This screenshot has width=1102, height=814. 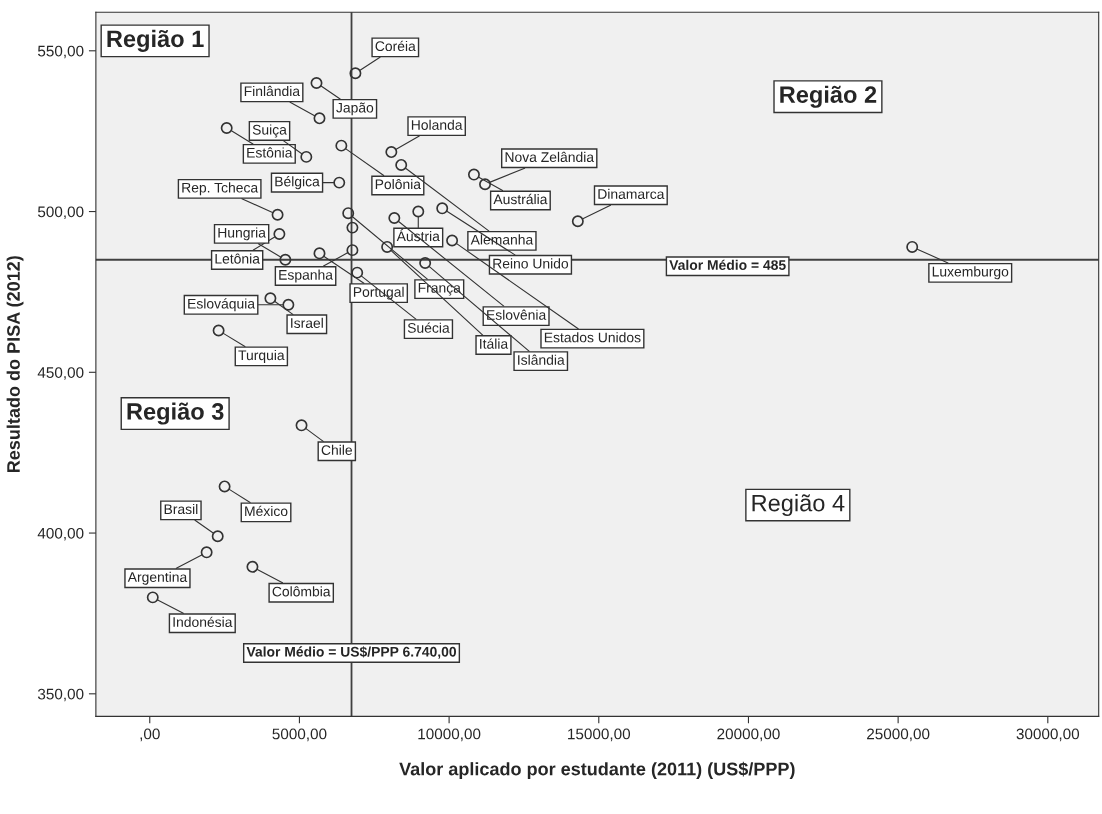 I want to click on y-tick-label: 350,00, so click(x=60, y=695).